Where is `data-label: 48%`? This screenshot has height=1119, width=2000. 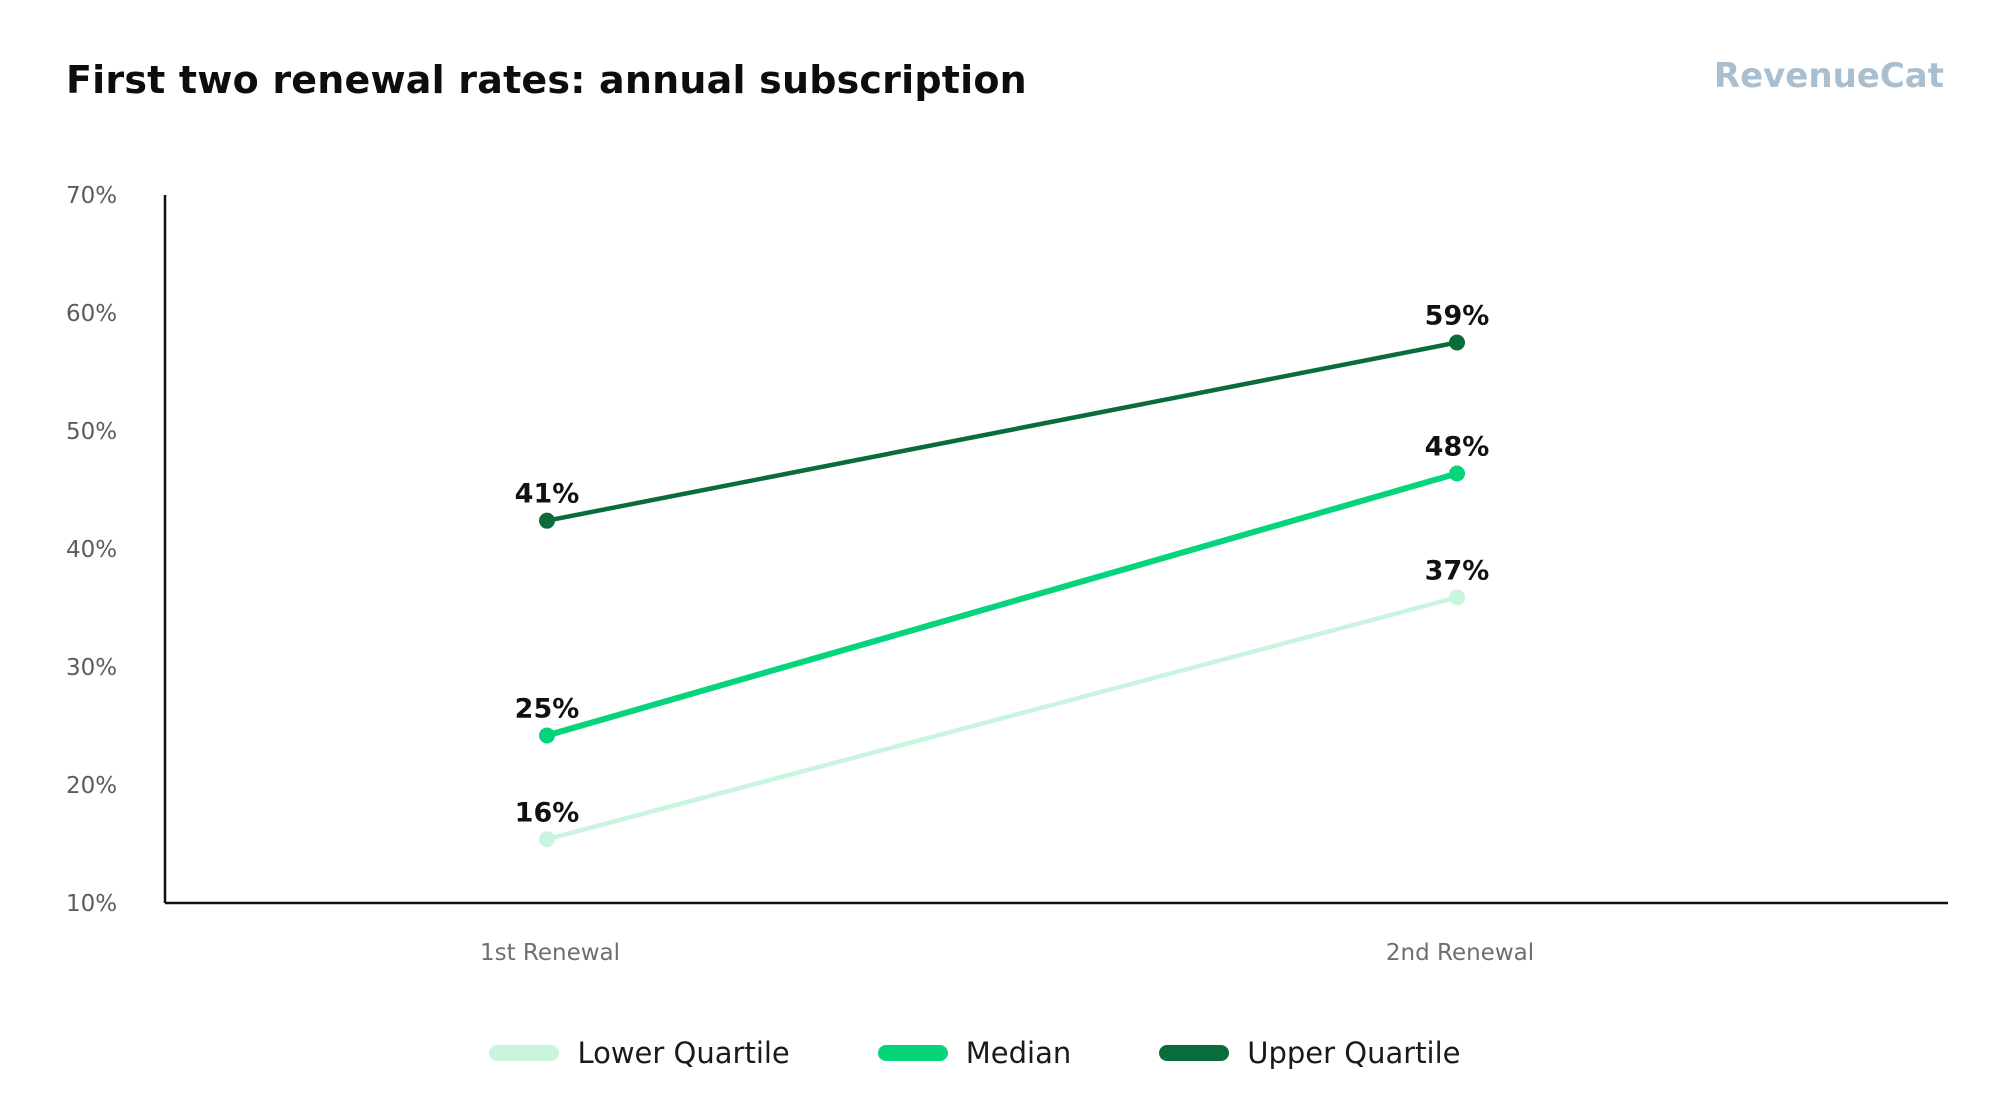 data-label: 48% is located at coordinates (1457, 446).